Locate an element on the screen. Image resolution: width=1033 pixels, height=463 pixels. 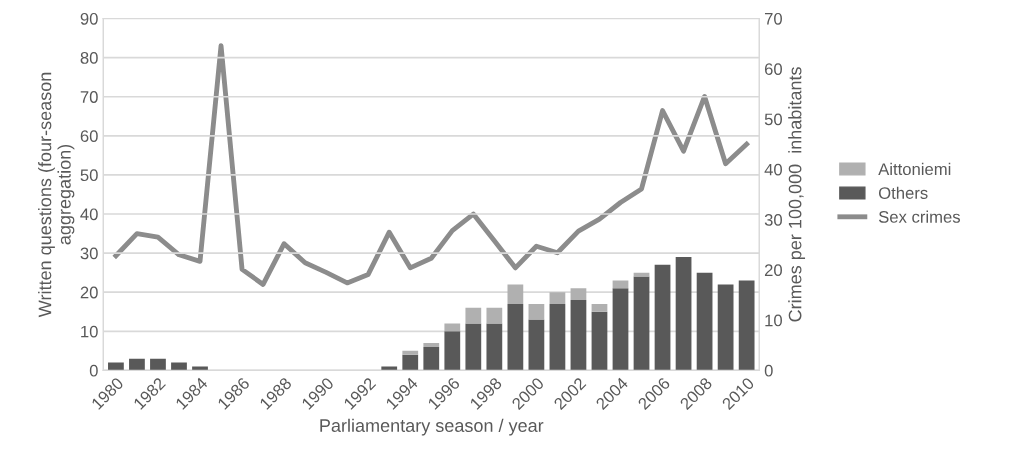
legend-label: Sex crimes is located at coordinates (919, 216).